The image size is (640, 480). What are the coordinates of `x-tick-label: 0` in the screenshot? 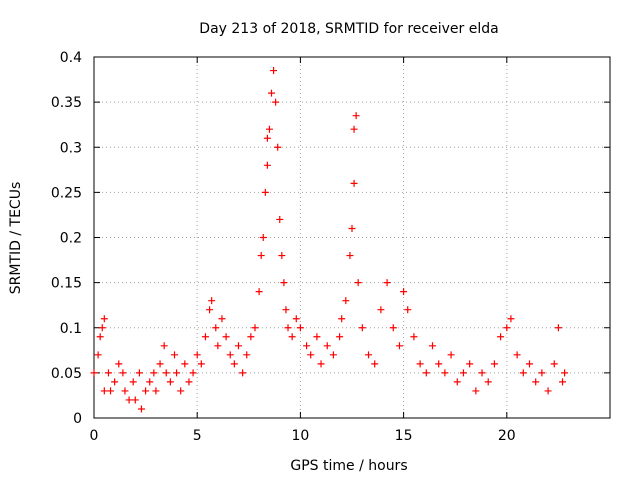 It's located at (94, 436).